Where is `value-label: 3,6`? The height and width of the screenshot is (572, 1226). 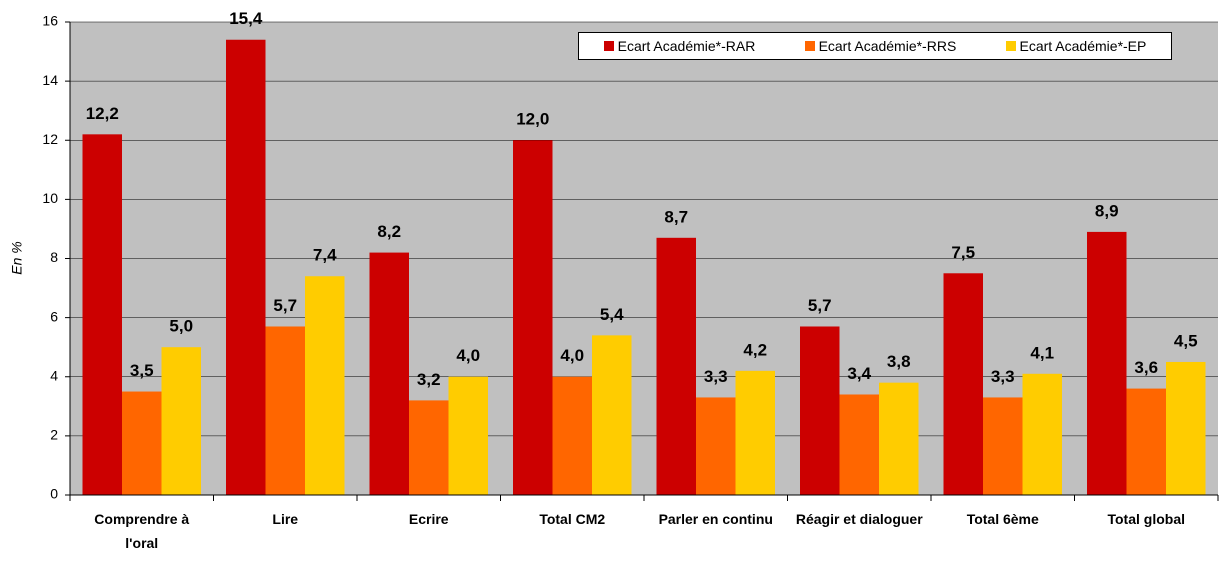 value-label: 3,6 is located at coordinates (1146, 367).